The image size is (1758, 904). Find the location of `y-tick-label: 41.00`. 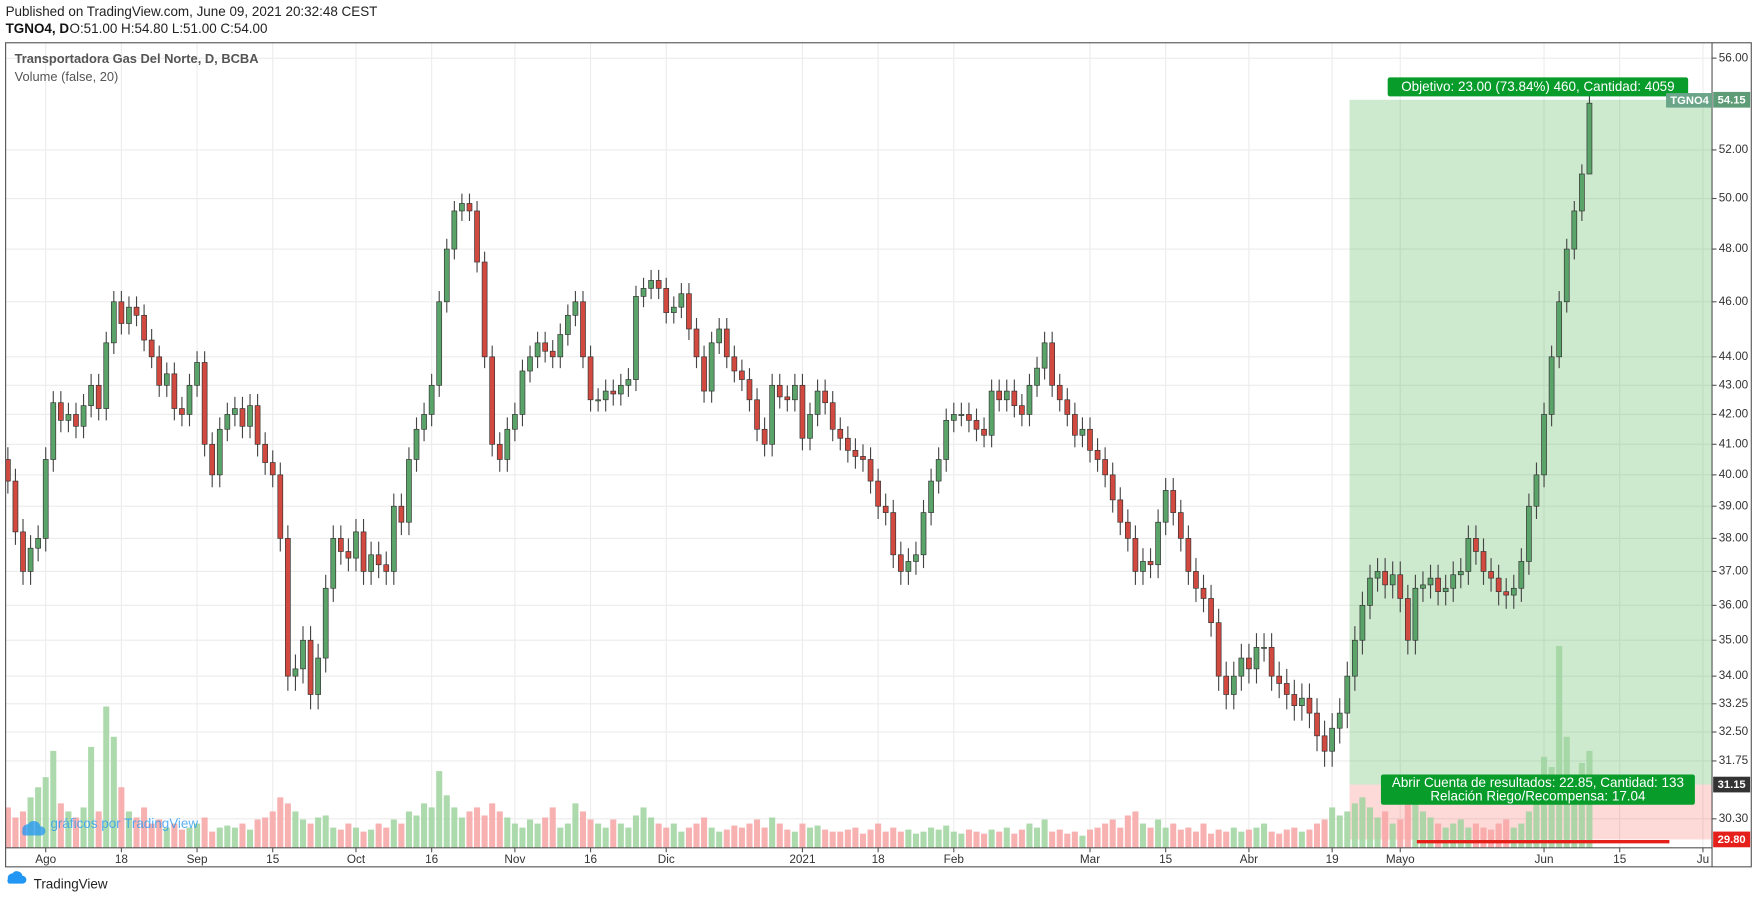

y-tick-label: 41.00 is located at coordinates (1734, 443).